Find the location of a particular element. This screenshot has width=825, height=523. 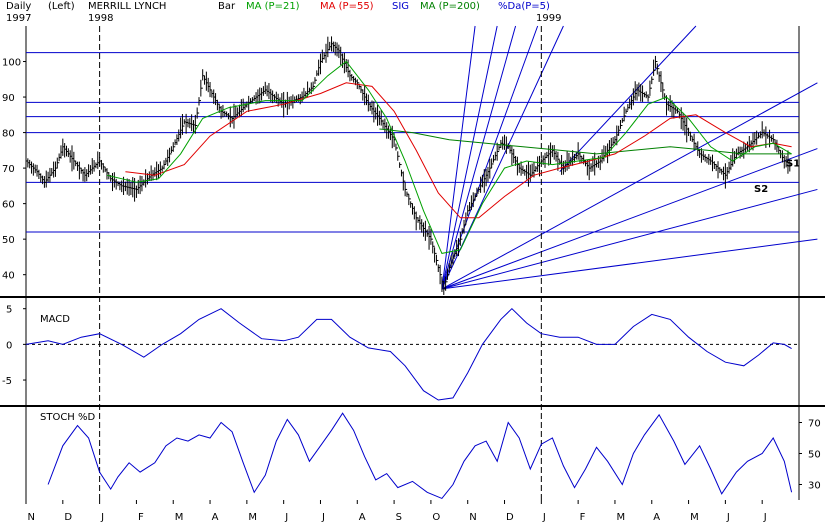

ma55-legend: MA (P=55) is located at coordinates (347, 6).